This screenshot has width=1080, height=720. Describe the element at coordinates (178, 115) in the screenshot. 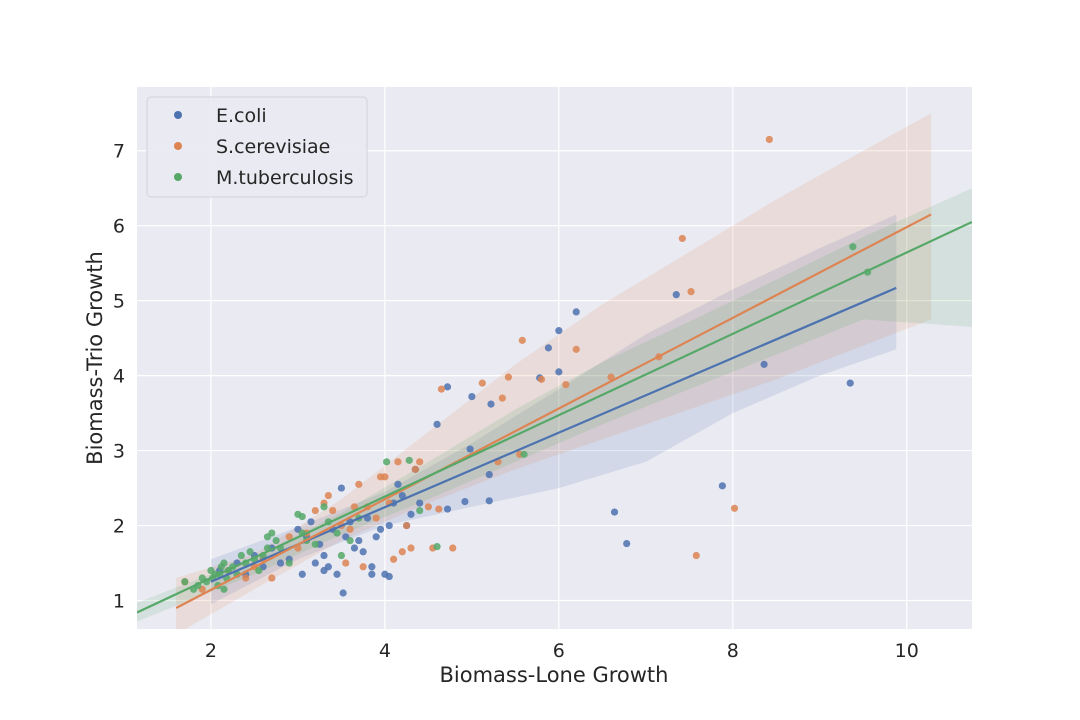

I see `legend-marker-e-coli` at that location.